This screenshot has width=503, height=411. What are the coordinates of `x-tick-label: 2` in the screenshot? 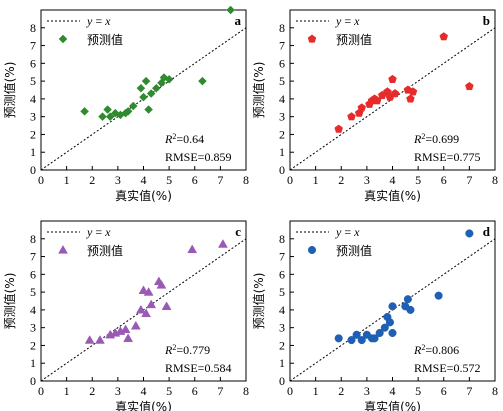 It's located at (92, 180).